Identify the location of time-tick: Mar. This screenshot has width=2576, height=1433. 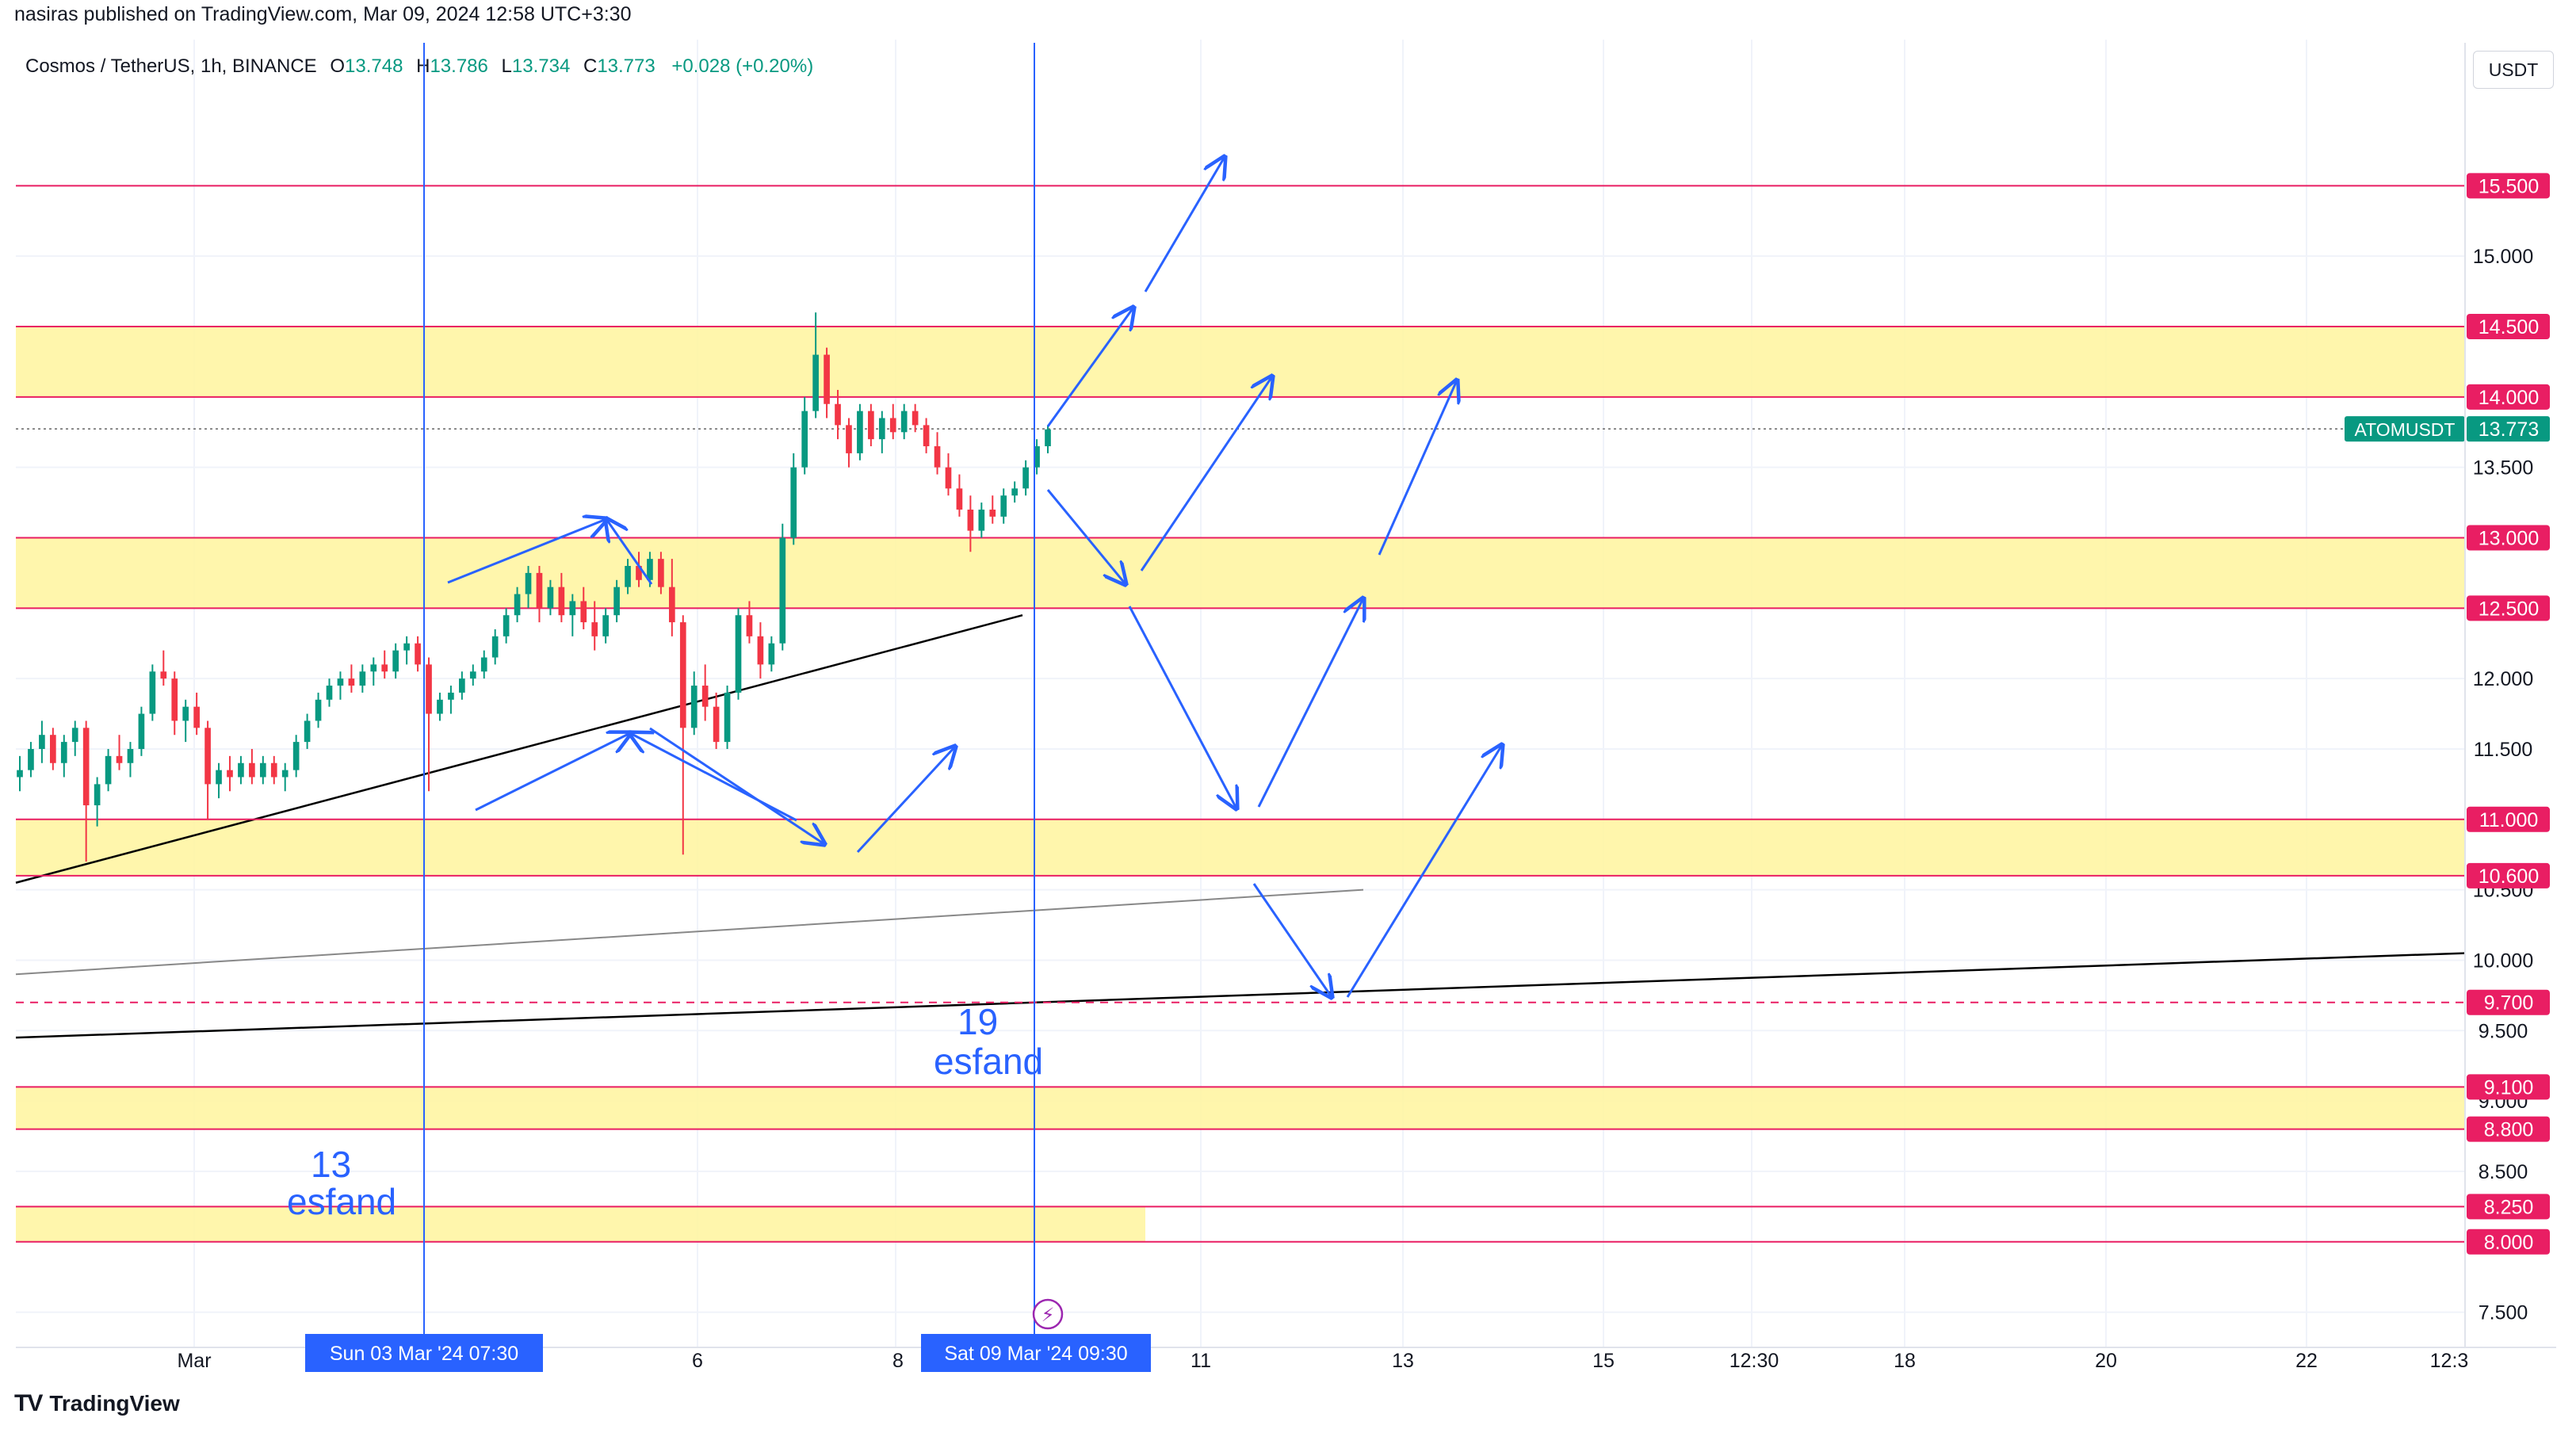
(194, 1361).